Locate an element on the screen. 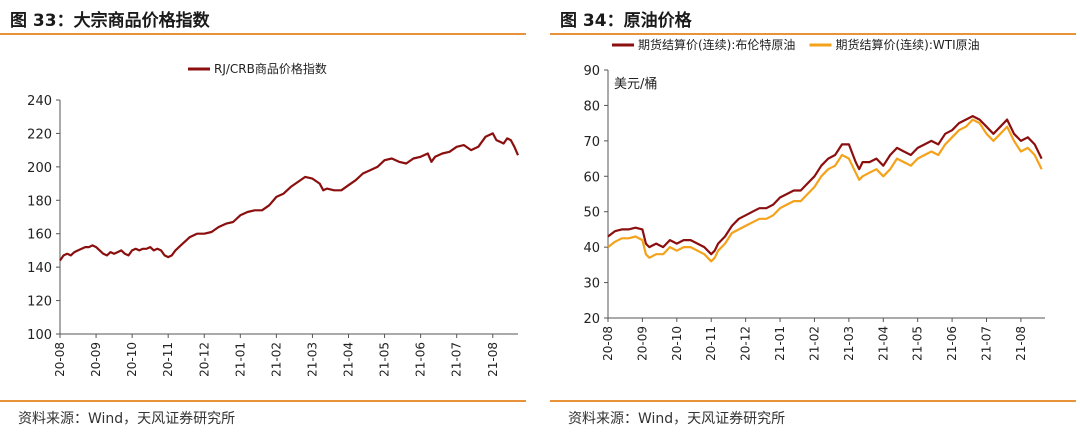 The height and width of the screenshot is (437, 1080). y-tick-label: 200 is located at coordinates (39, 168).